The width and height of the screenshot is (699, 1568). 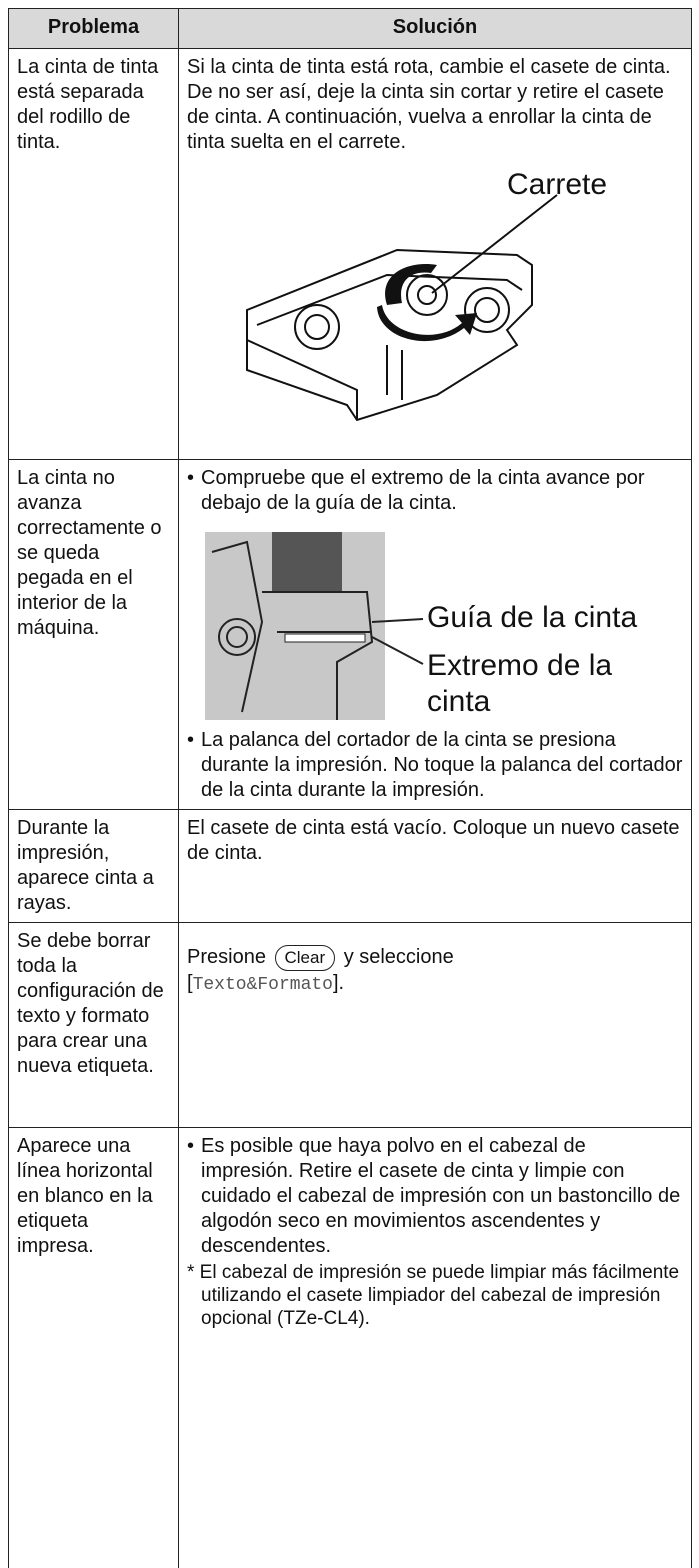 I want to click on key-icon: Clear, so click(x=305, y=958).